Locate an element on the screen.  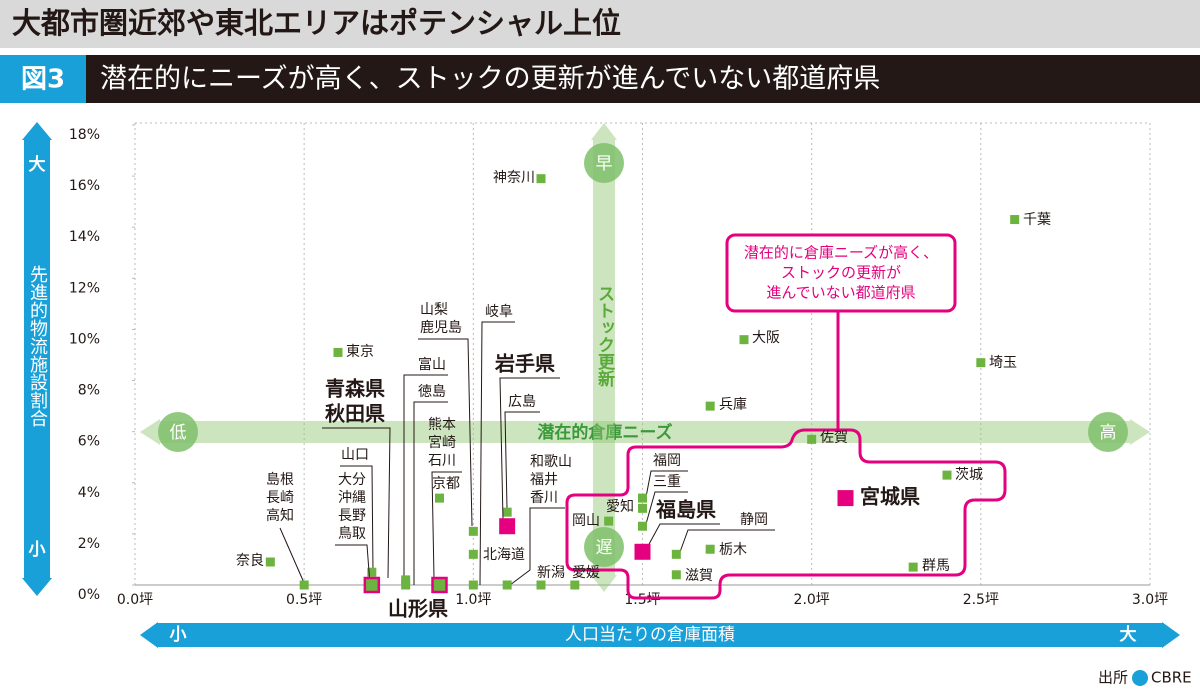
point-label: 宮城県 is located at coordinates (890, 497).